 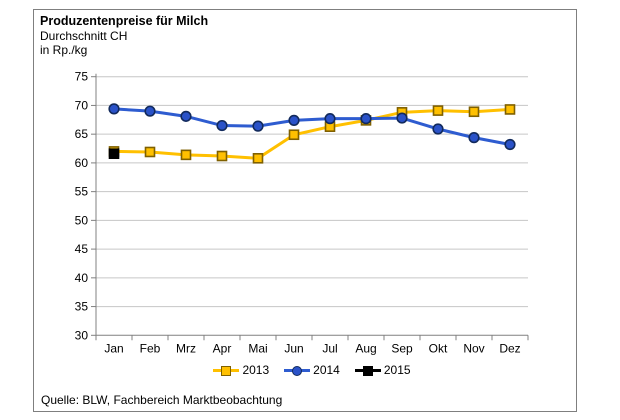 What do you see at coordinates (293, 348) in the screenshot?
I see `svg-text: Jun` at bounding box center [293, 348].